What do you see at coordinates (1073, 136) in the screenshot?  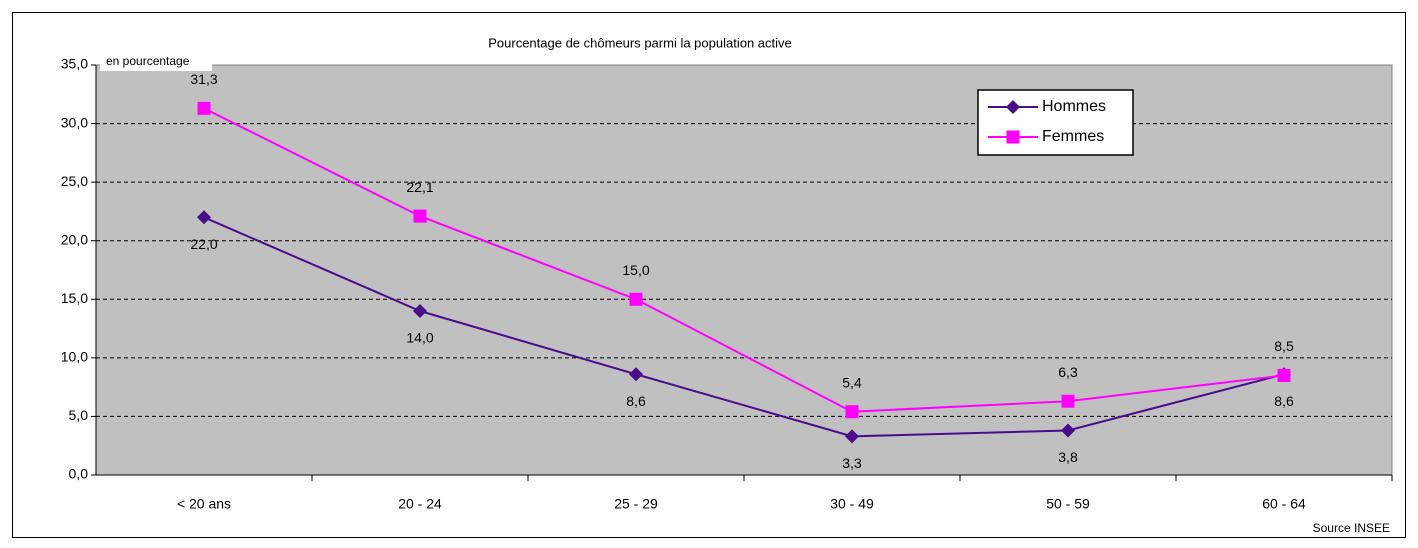 I see `legend-label: Femmes` at bounding box center [1073, 136].